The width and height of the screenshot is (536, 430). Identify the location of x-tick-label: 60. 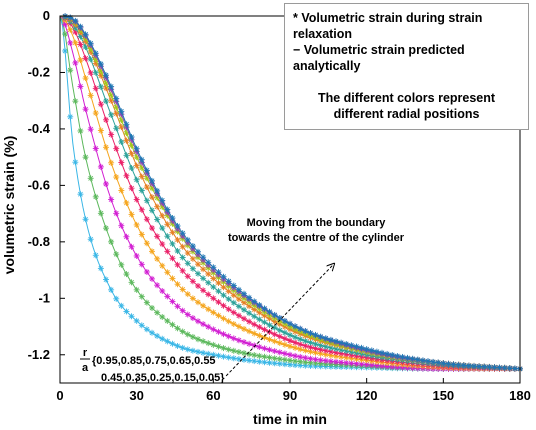
(213, 395).